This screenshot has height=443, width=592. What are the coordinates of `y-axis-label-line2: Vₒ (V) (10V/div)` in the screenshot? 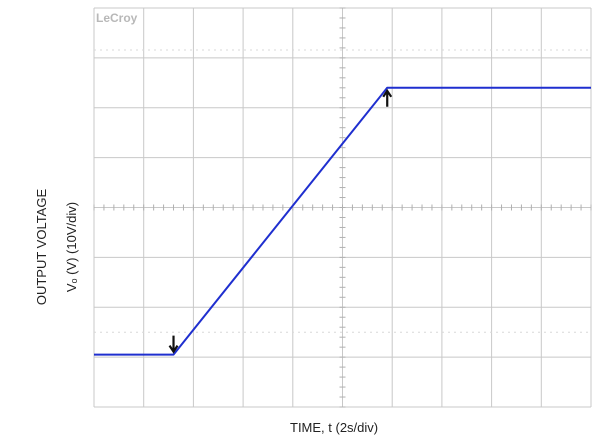 It's located at (71, 247).